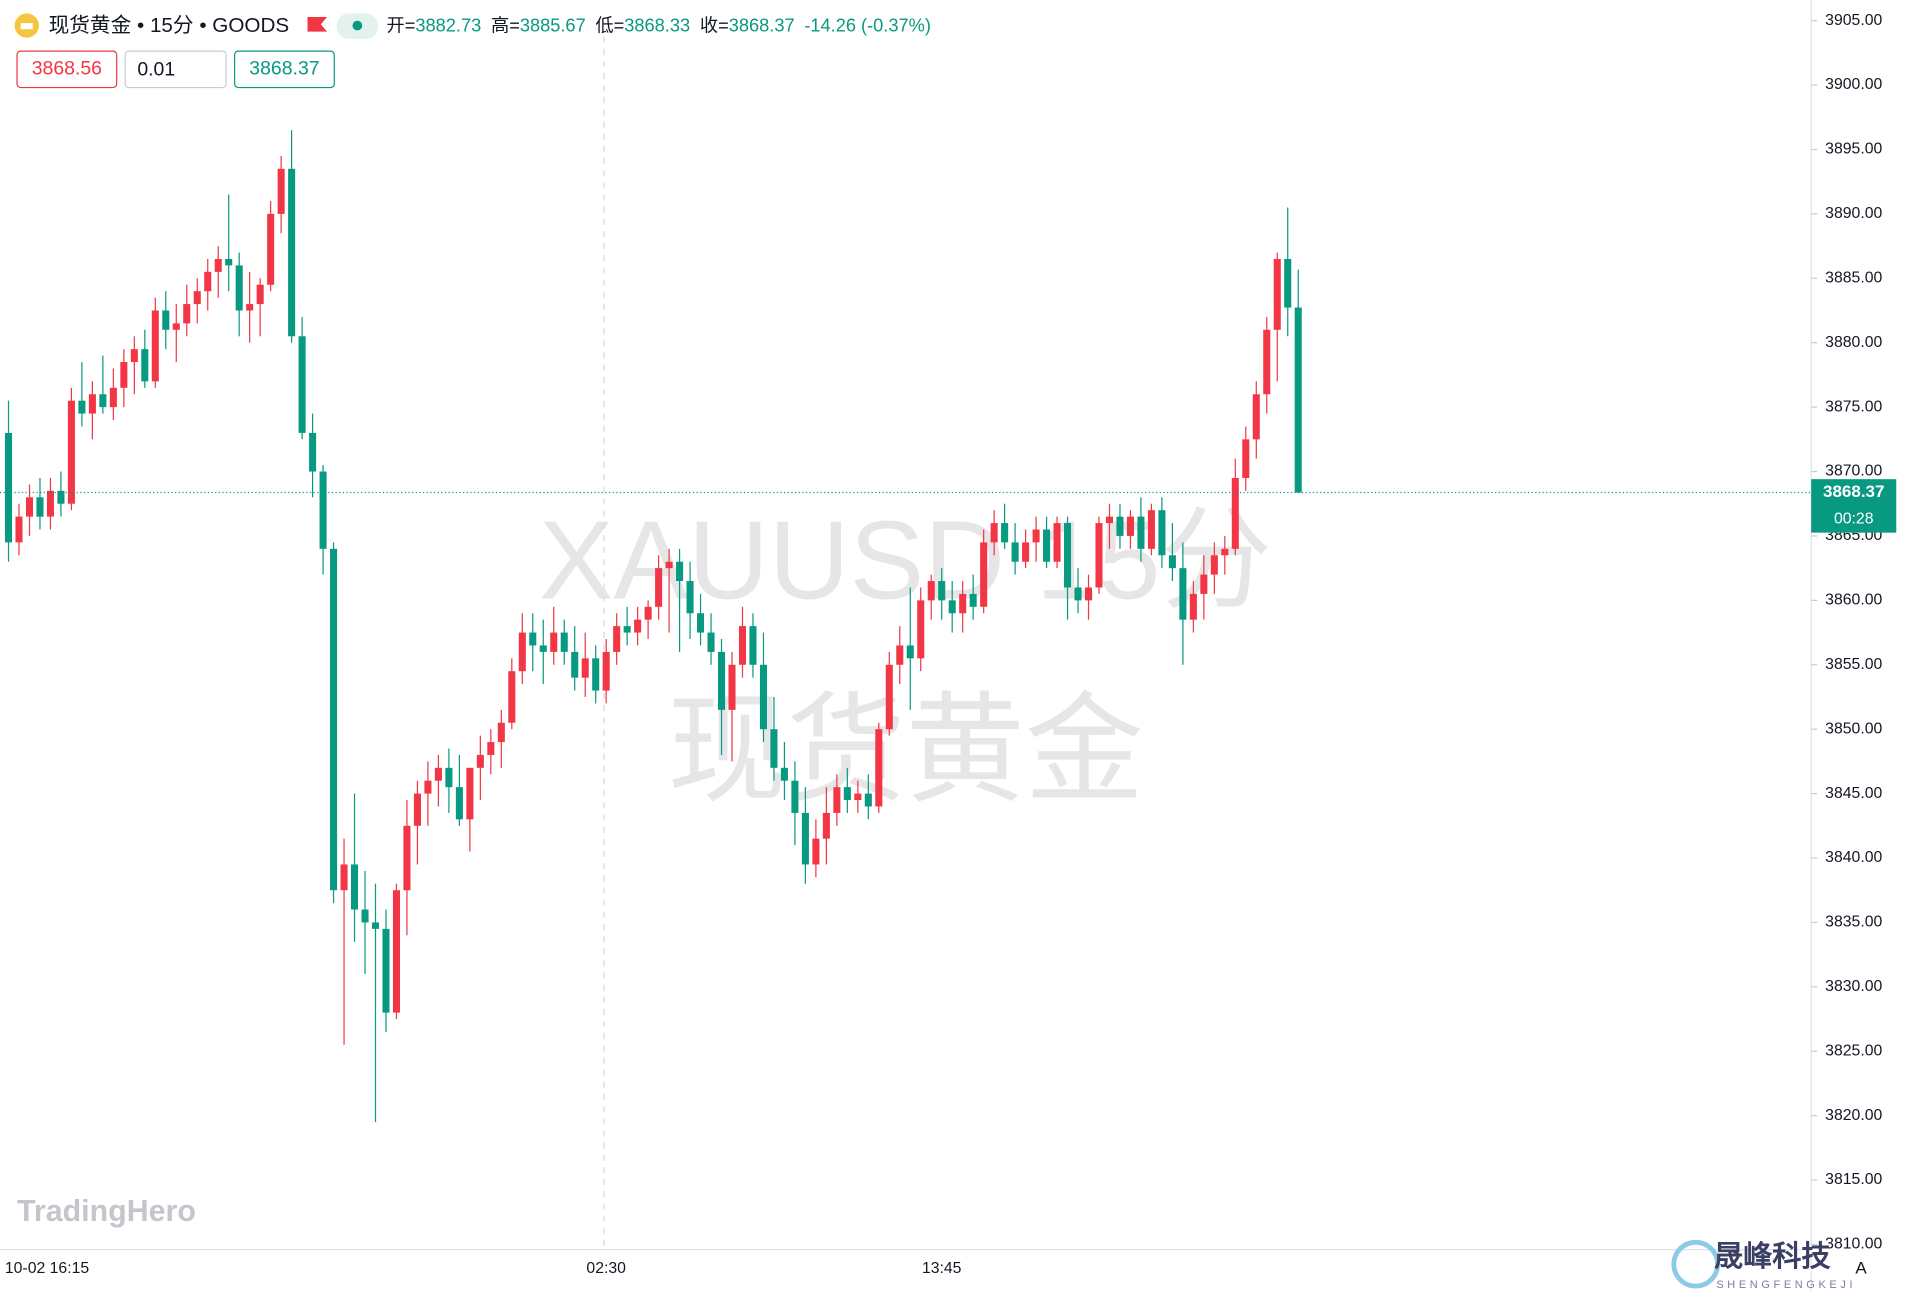 The height and width of the screenshot is (1291, 1906). Describe the element at coordinates (1853, 1115) in the screenshot. I see `y-tick-label: 3820.00` at that location.